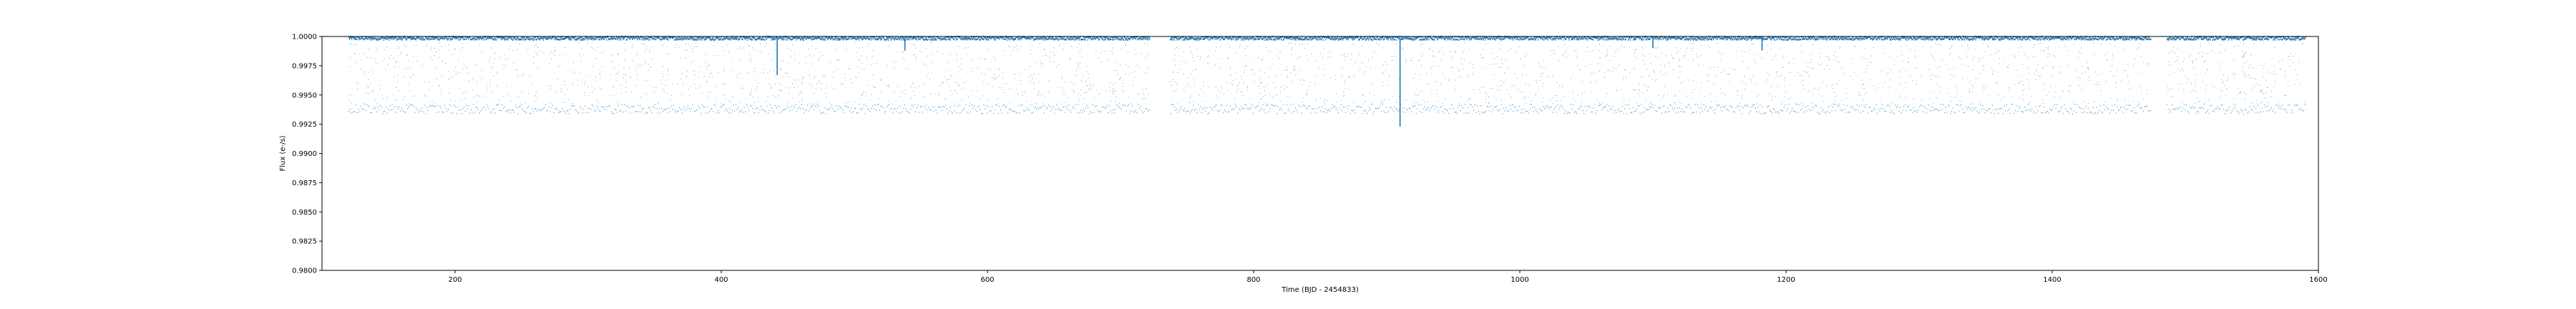  I want to click on x-tick-label: 200, so click(455, 280).